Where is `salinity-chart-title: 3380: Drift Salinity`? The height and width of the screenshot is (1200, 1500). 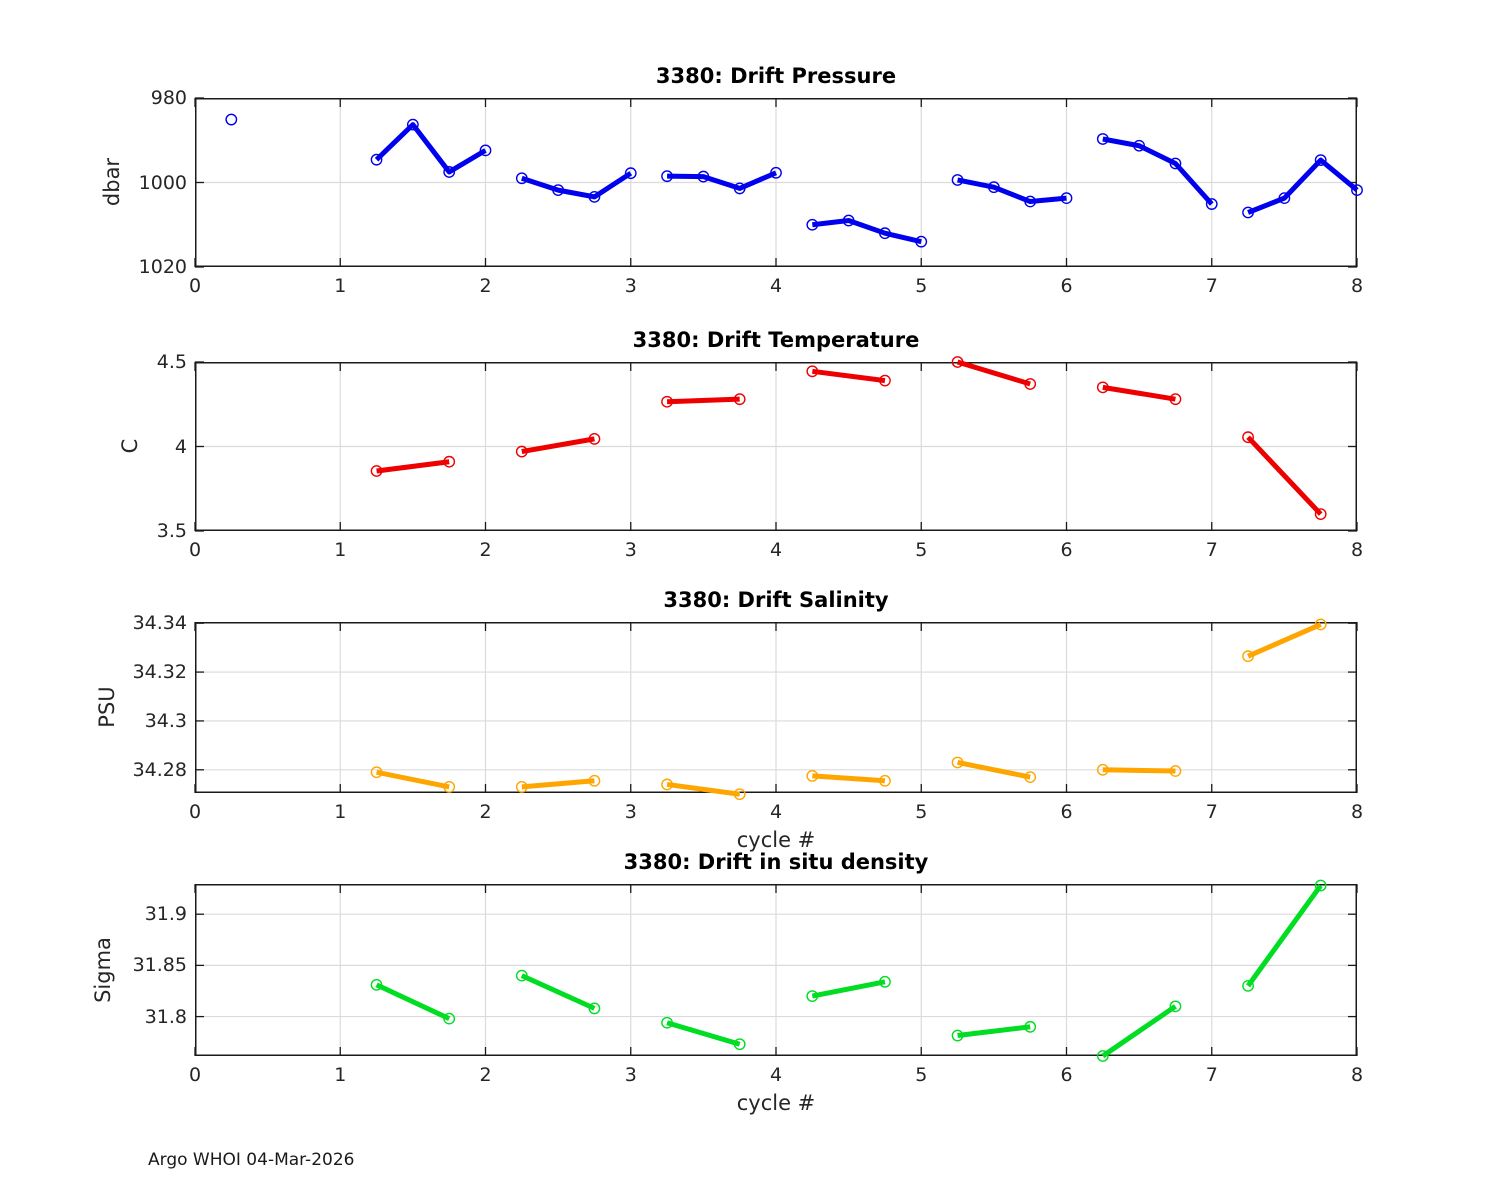
salinity-chart-title: 3380: Drift Salinity is located at coordinates (776, 600).